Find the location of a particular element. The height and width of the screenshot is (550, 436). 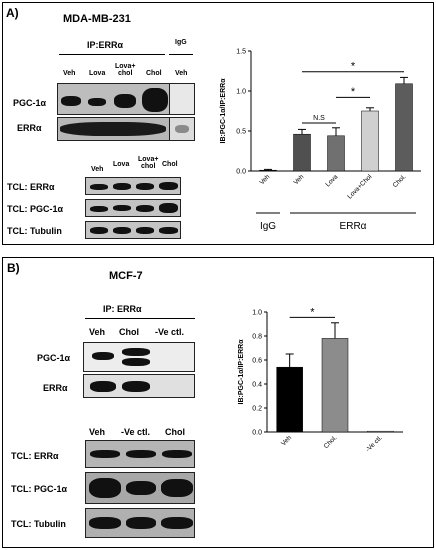

tcl-lane-label: Lova is located at coordinates (121, 164).